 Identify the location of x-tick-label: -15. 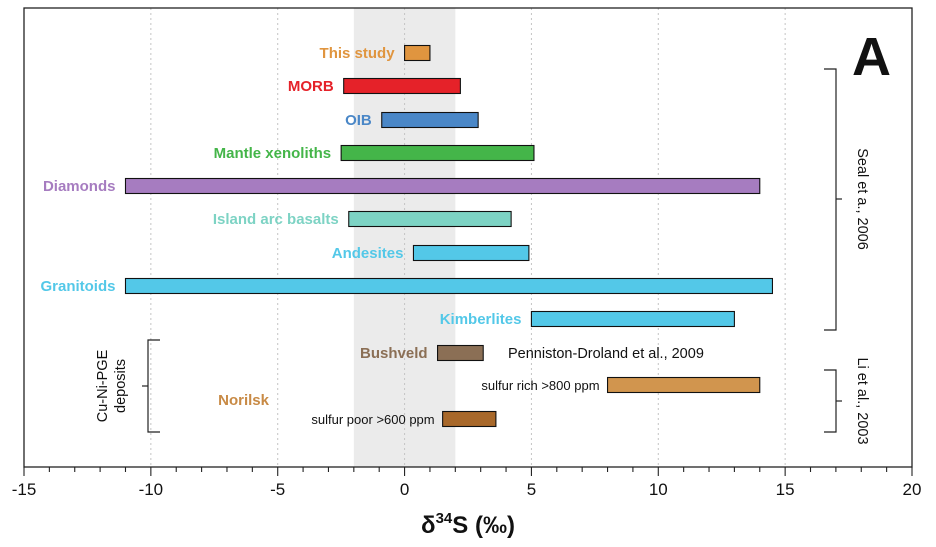
(24, 489).